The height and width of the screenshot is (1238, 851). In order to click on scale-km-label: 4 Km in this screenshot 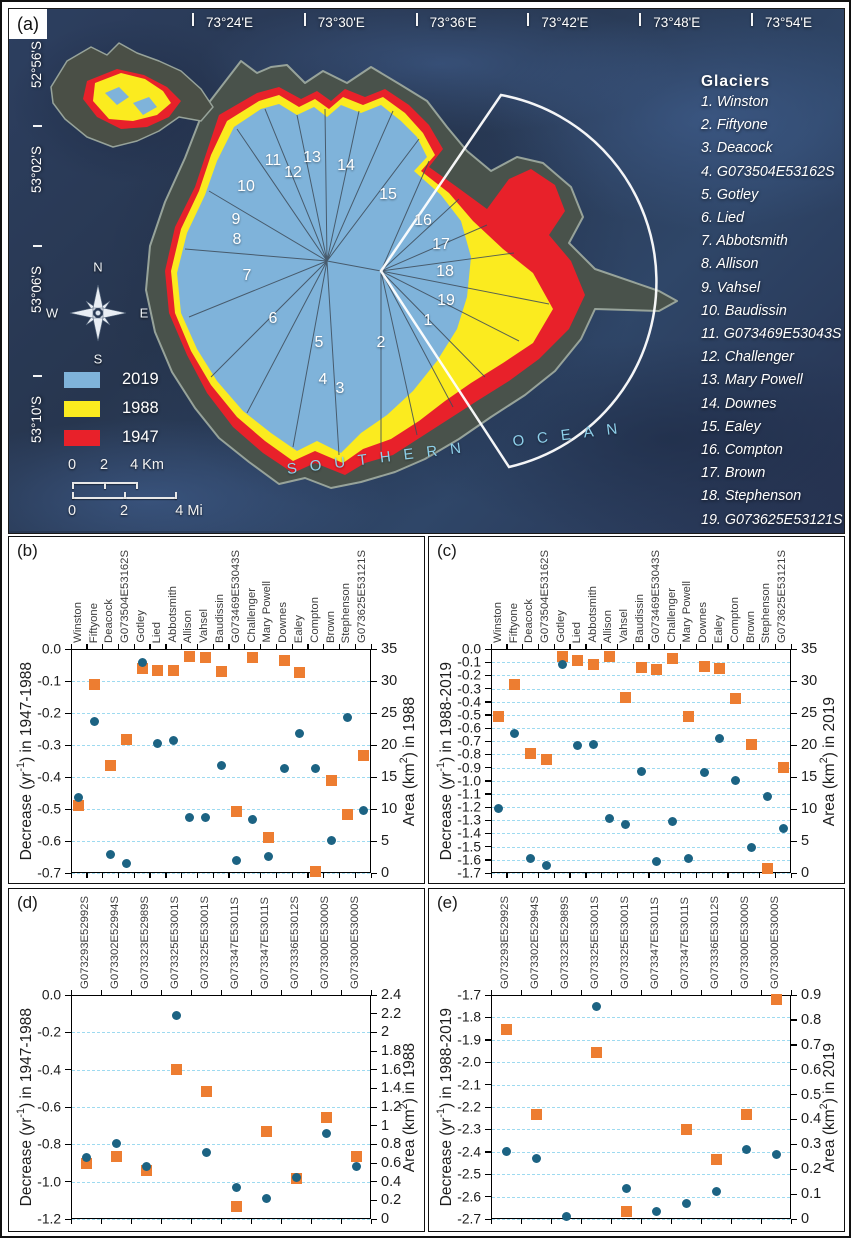, I will do `click(147, 465)`.